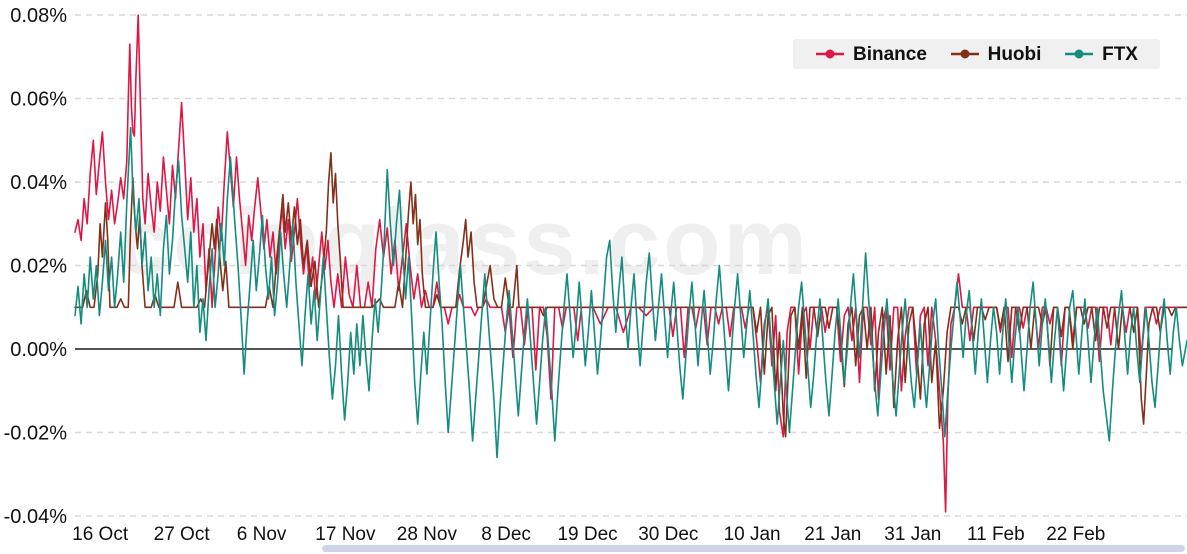 Image resolution: width=1187 pixels, height=554 pixels. What do you see at coordinates (1120, 54) in the screenshot?
I see `legend-label-ftx: FTX` at bounding box center [1120, 54].